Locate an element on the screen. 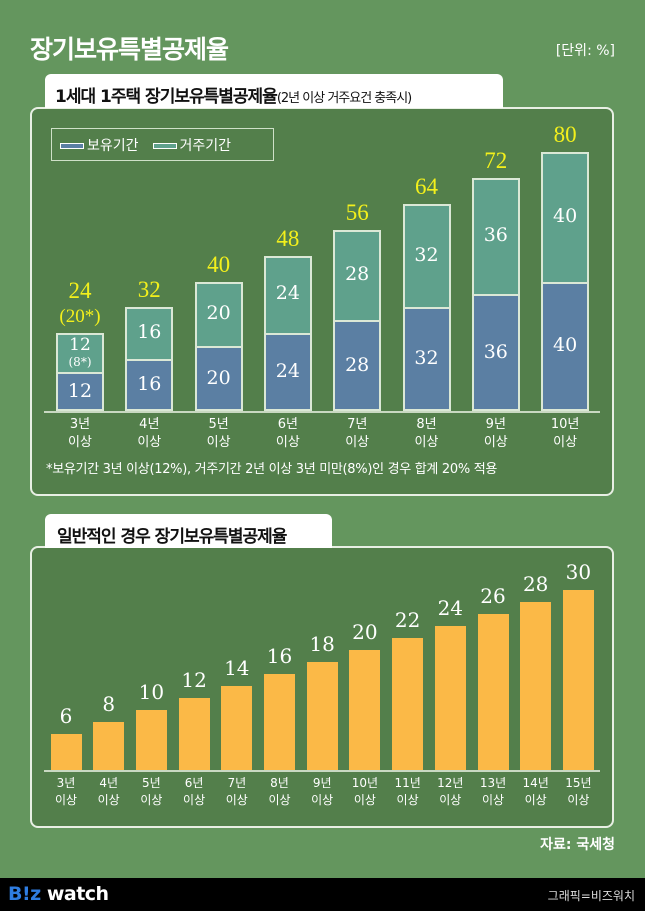 Image resolution: width=645 pixels, height=911 pixels. total-label: 48 is located at coordinates (288, 238).